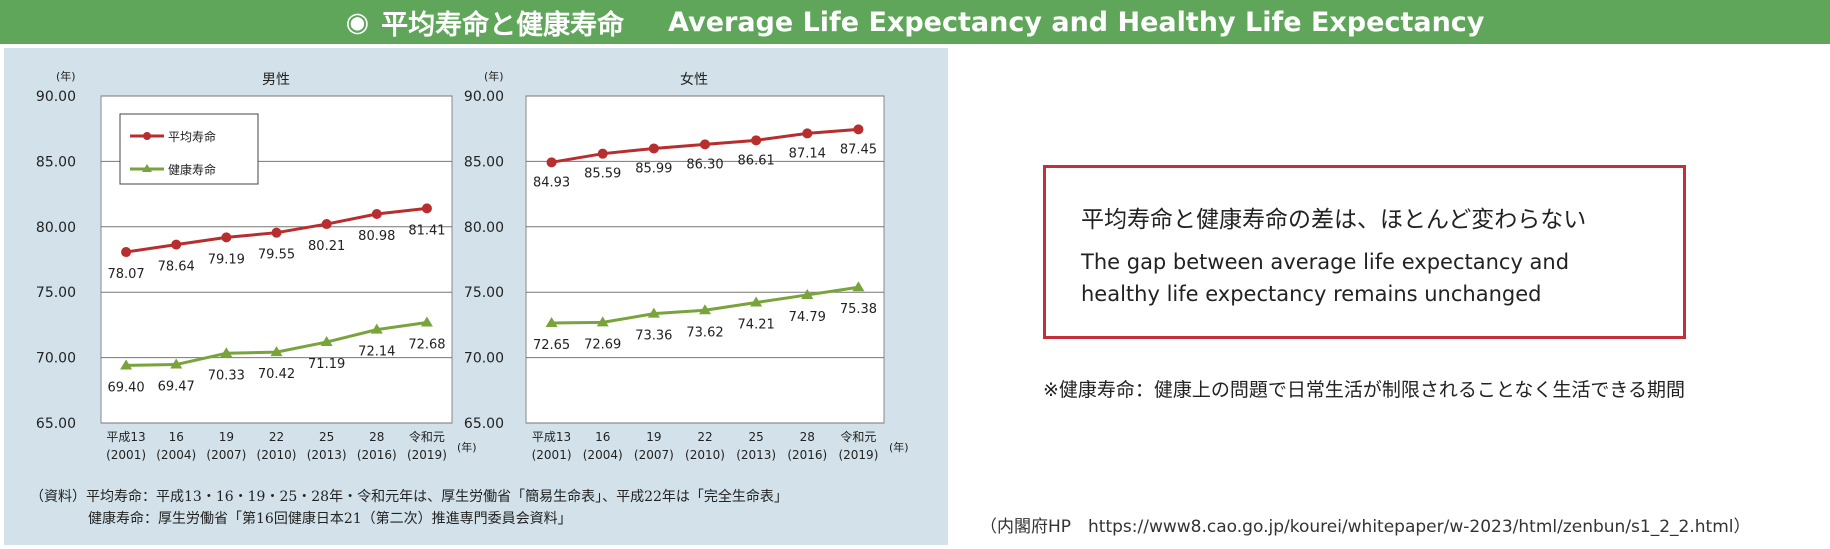 This screenshot has width=1830, height=549. Describe the element at coordinates (807, 153) in the screenshot. I see `data-label-1-0-5: 87.14` at that location.